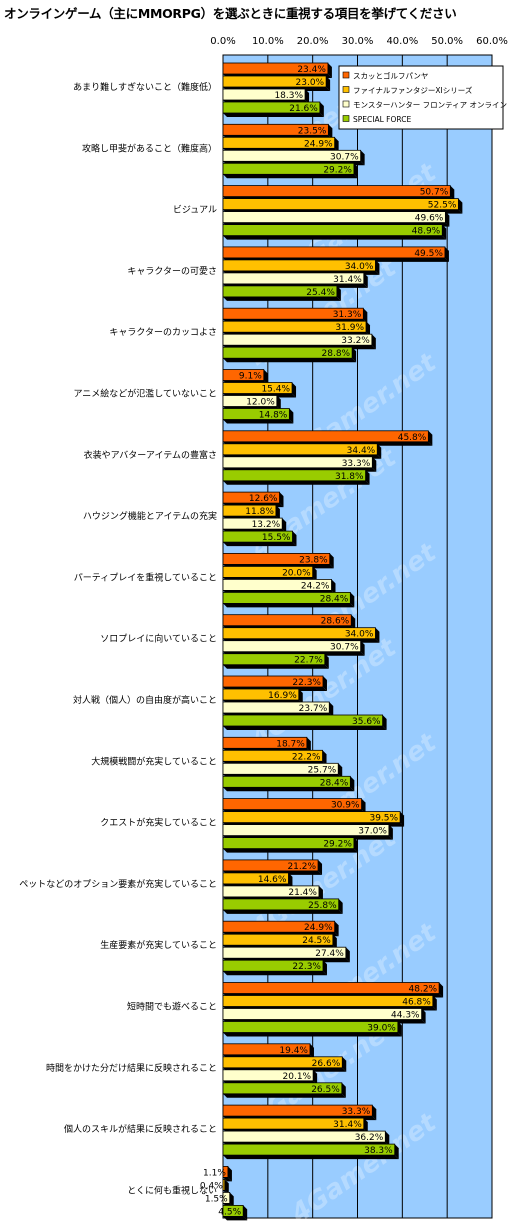 The image size is (510, 1223). I want to click on data-label: 31.4%, so click(347, 1125).